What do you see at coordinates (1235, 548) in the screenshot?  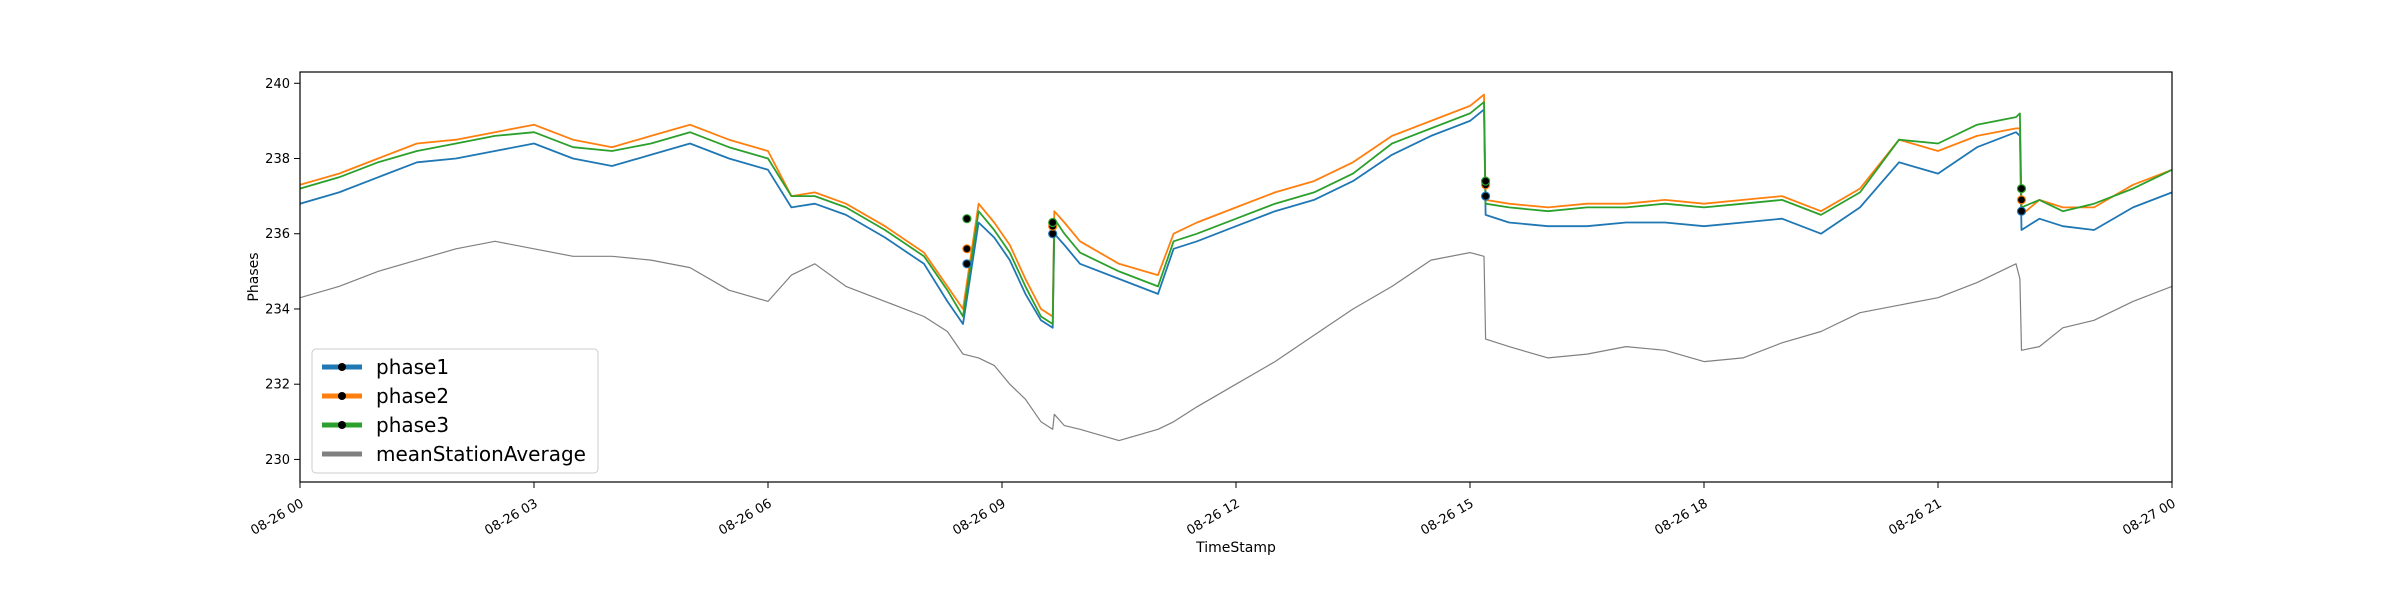 I see `x-axis-title: TimeStamp` at bounding box center [1235, 548].